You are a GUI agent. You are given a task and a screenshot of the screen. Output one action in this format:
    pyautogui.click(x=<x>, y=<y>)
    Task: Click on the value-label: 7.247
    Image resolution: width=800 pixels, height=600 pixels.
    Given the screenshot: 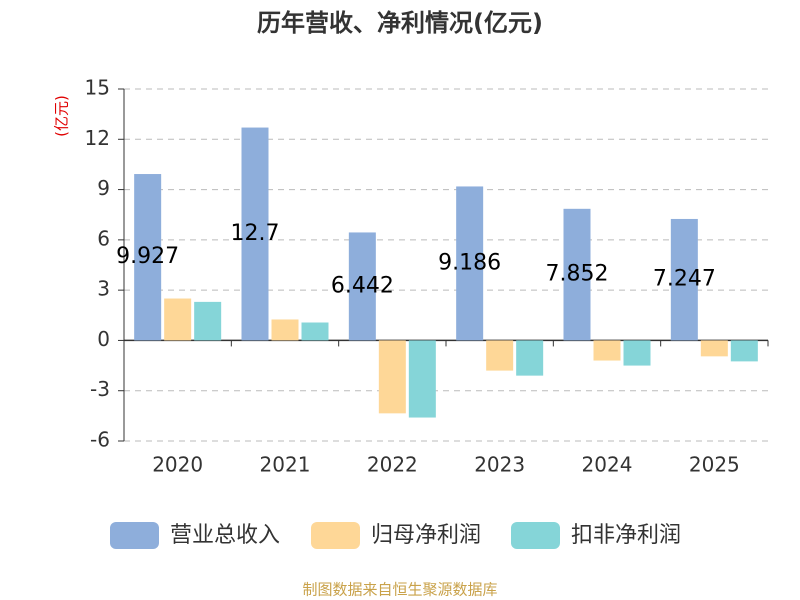 What is the action you would take?
    pyautogui.click(x=684, y=279)
    